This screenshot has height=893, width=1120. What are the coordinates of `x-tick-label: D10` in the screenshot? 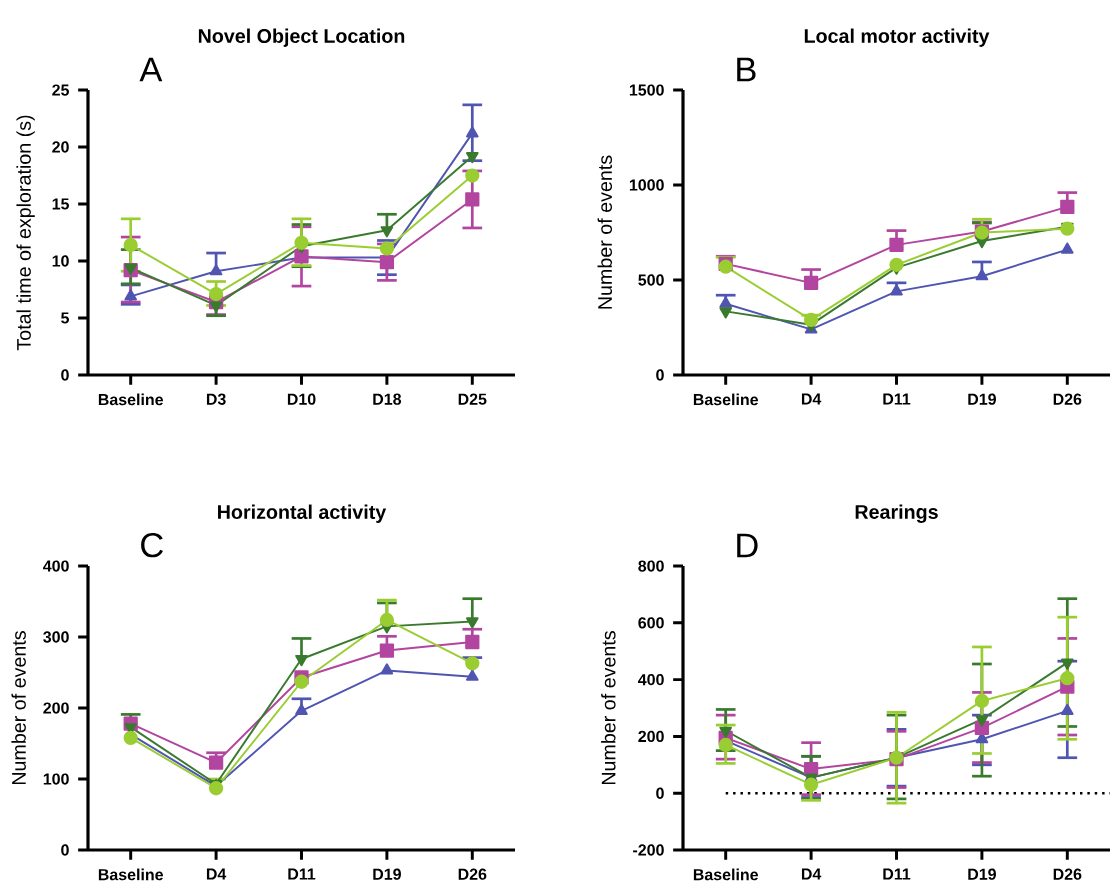 It's located at (301, 399).